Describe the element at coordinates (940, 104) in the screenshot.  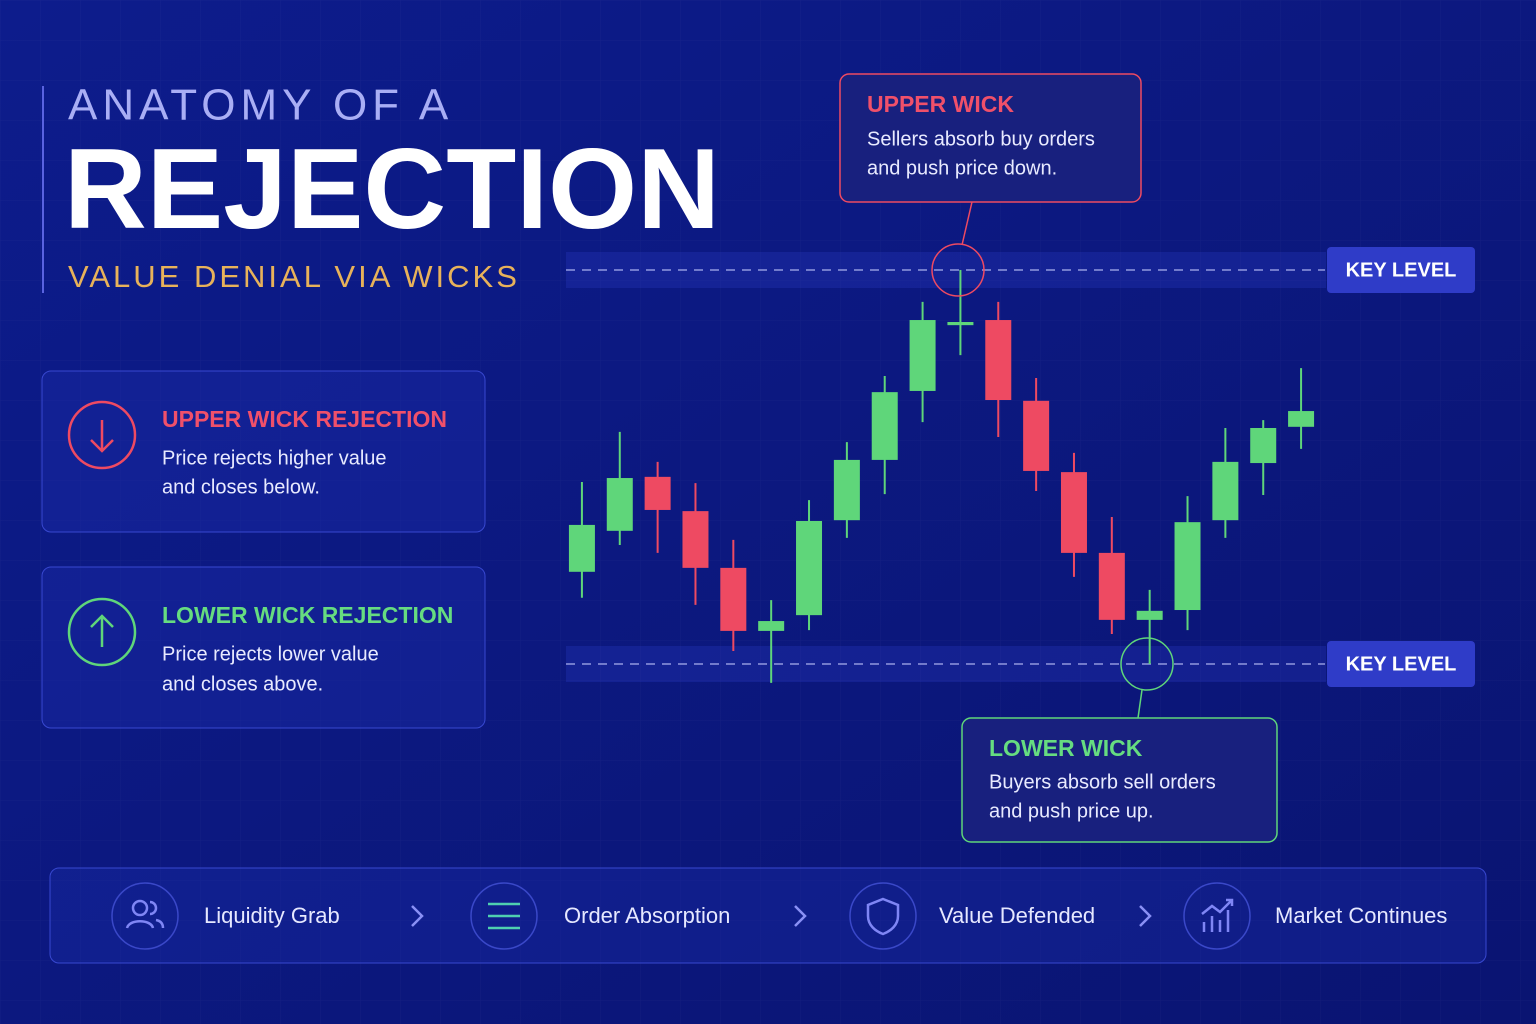
I see `callout-title: UPPER WICK` at that location.